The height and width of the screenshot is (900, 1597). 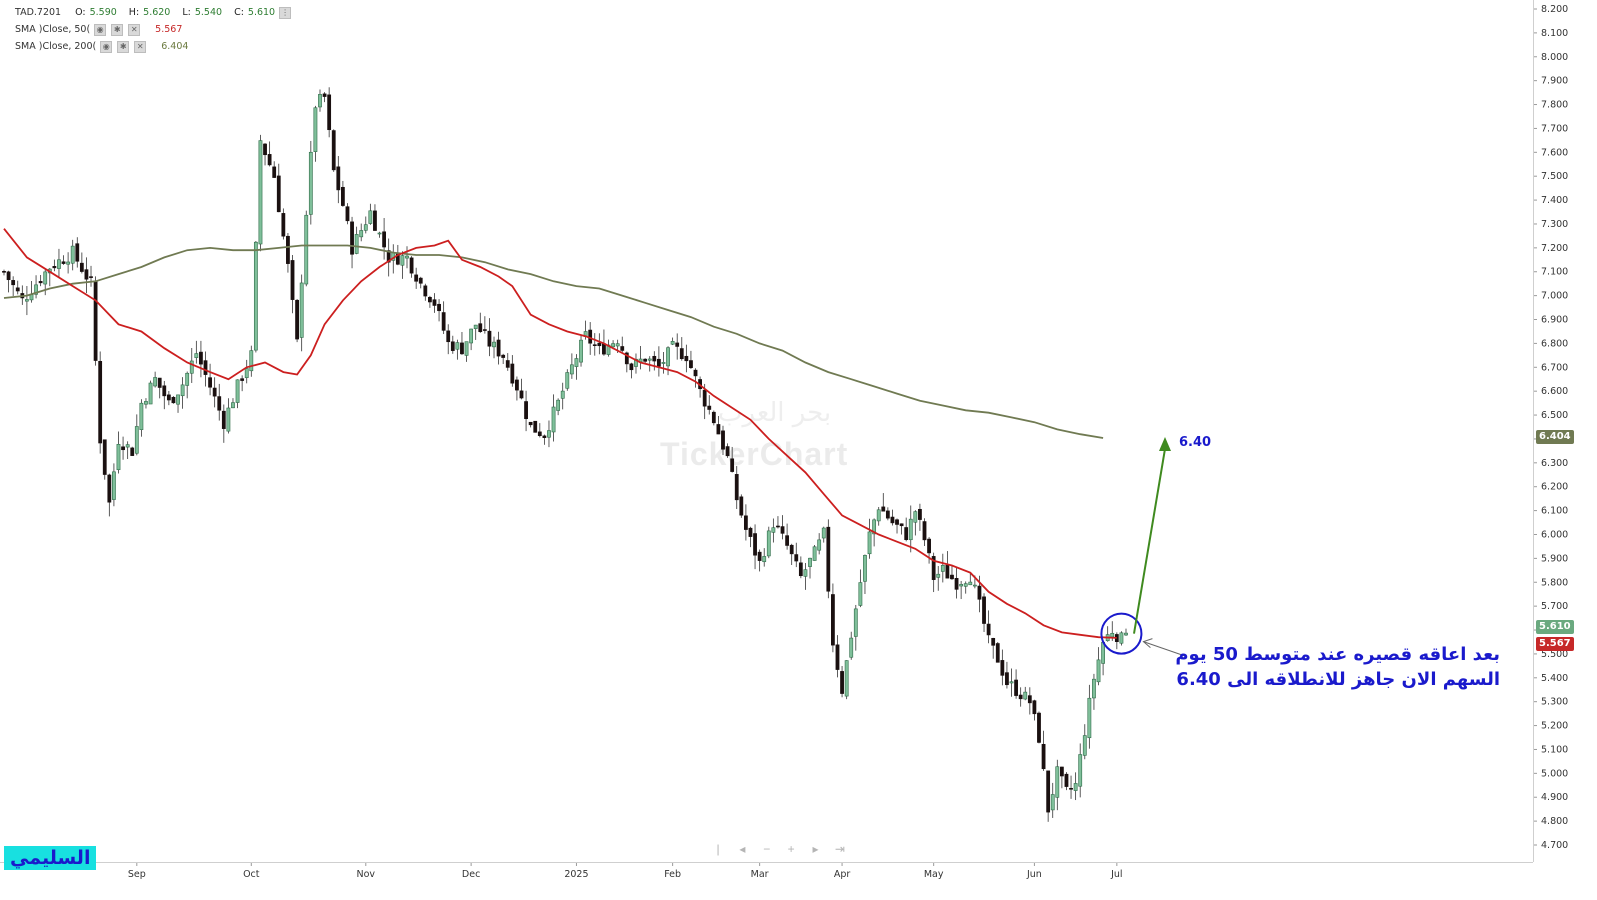 I want to click on time-axis, so click(x=766, y=881).